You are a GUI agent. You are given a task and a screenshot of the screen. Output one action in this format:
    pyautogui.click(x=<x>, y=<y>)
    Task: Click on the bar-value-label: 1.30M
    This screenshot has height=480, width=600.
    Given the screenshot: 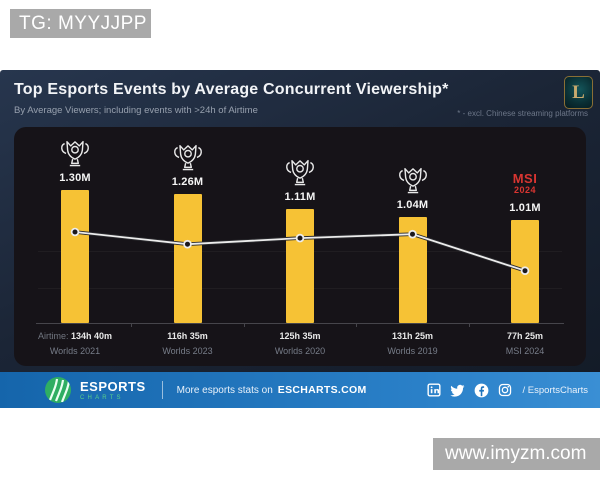 What is the action you would take?
    pyautogui.click(x=75, y=178)
    